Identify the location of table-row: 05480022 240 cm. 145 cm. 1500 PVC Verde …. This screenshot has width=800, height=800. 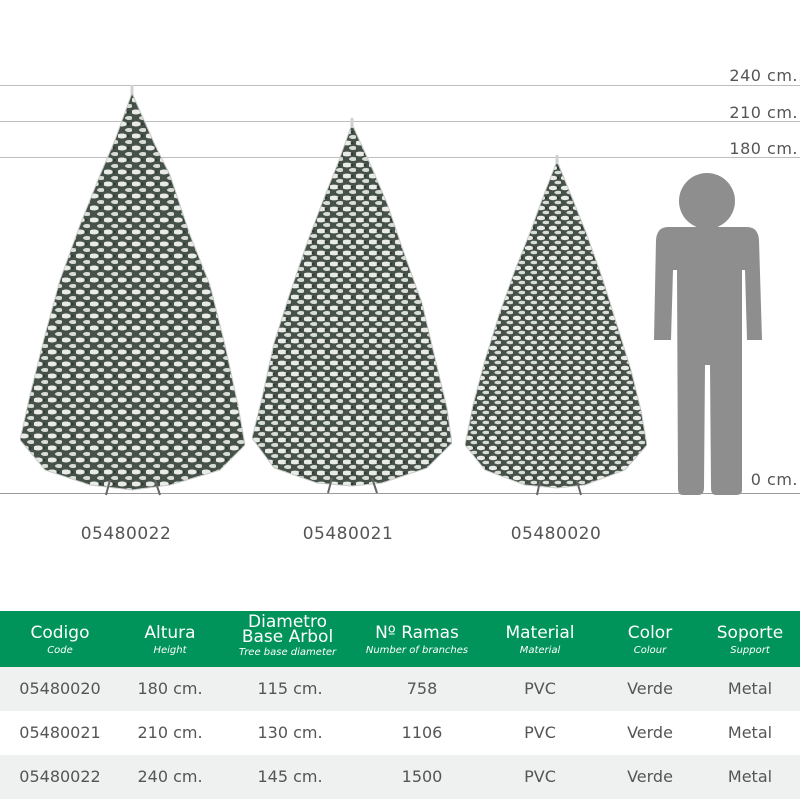
(400, 777).